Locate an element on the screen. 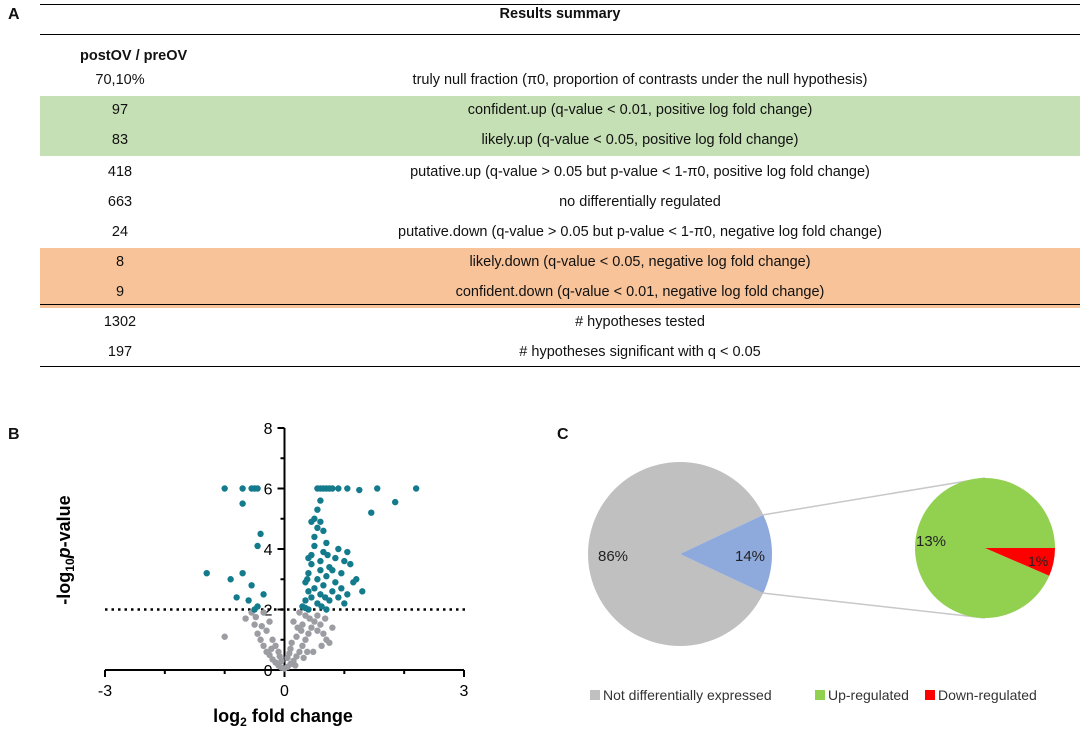 This screenshot has height=738, width=1084. pie-label-13: 13% is located at coordinates (931, 541).